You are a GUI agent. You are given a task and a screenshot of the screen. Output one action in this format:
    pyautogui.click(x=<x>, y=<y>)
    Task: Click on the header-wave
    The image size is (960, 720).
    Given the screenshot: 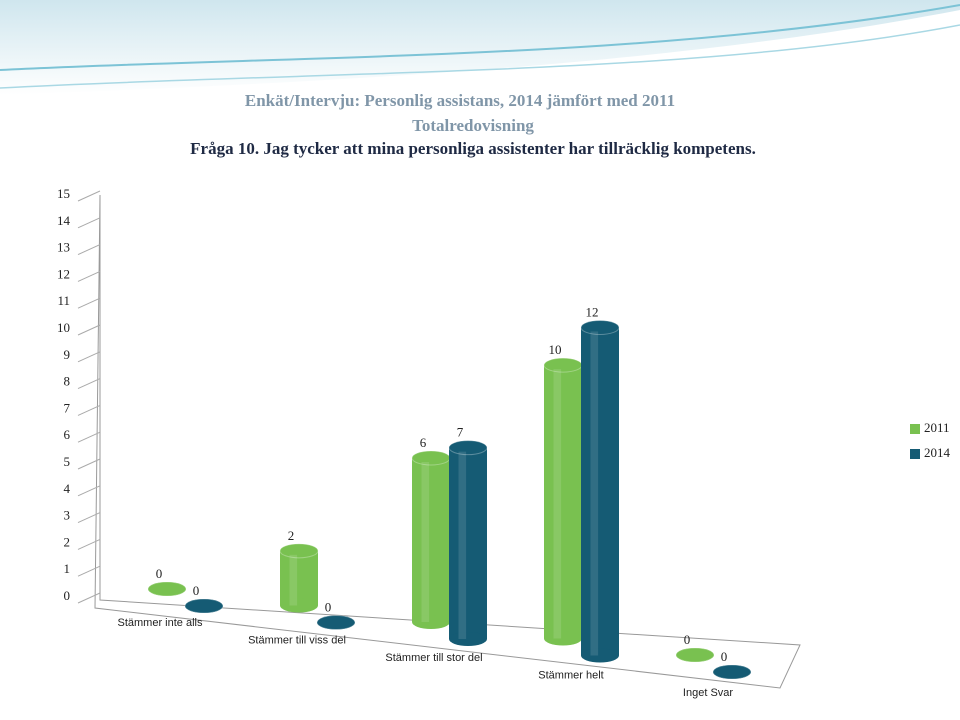 What is the action you would take?
    pyautogui.click(x=480, y=47)
    